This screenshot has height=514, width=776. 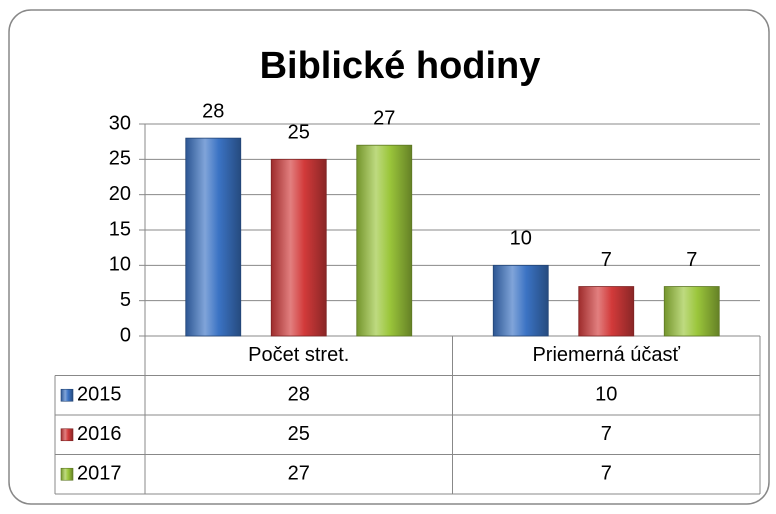 I want to click on table-cell: 10, so click(x=606, y=395).